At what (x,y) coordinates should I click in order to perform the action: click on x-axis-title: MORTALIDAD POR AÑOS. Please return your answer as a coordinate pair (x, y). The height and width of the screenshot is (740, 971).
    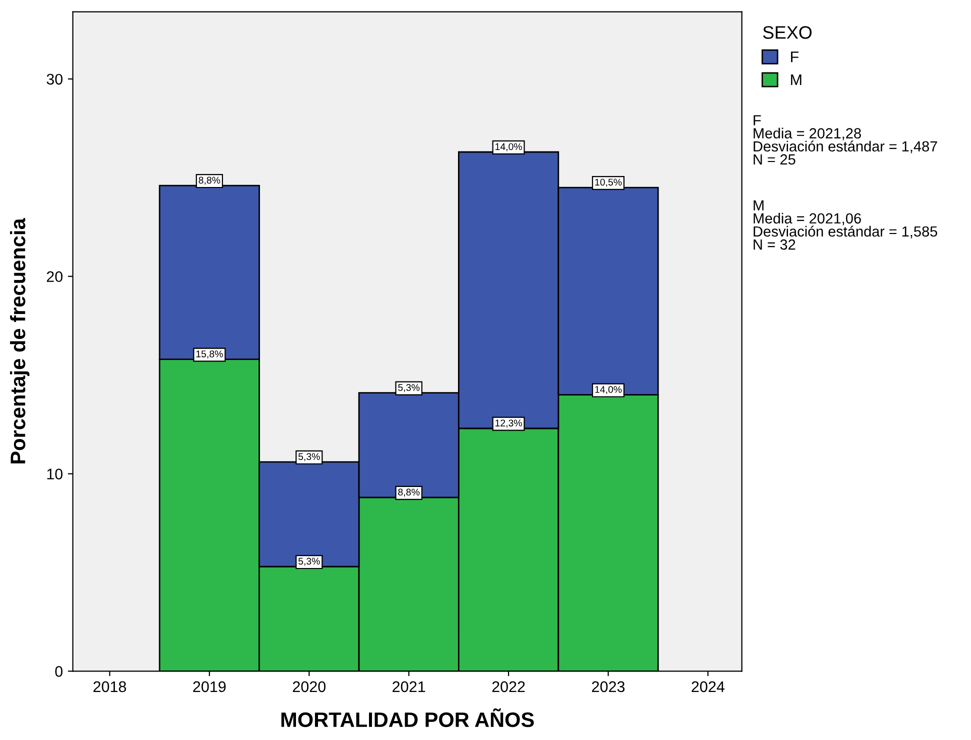
    Looking at the image, I should click on (407, 718).